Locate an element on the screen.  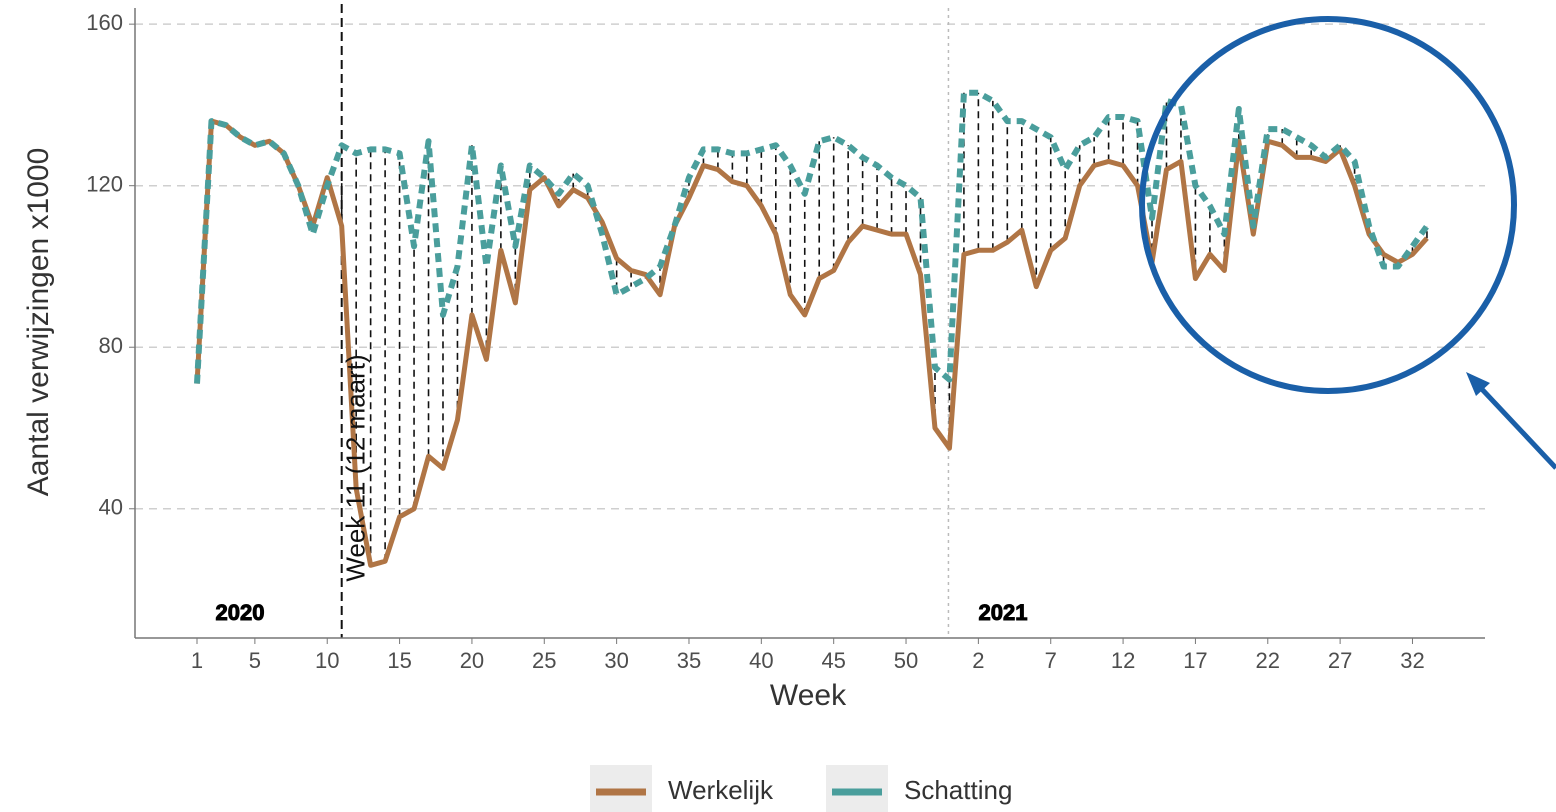
y-tick-label: 40 is located at coordinates (111, 507).